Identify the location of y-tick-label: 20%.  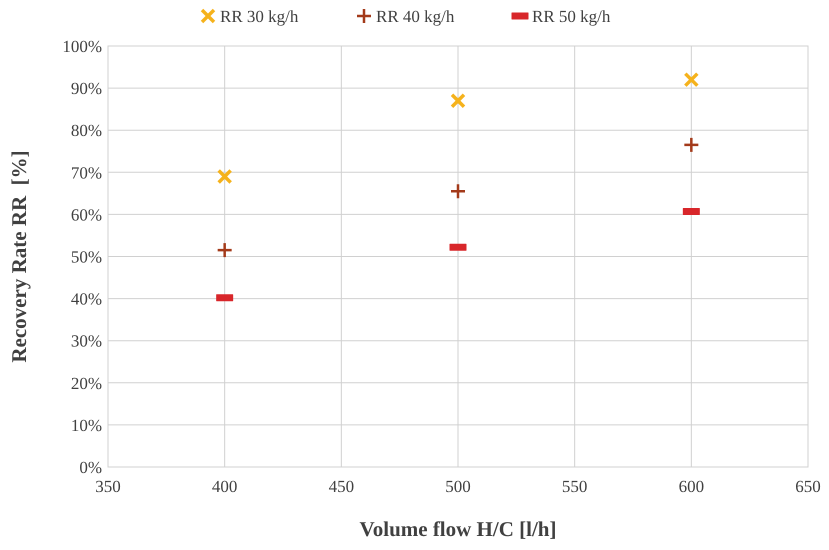
(86, 383).